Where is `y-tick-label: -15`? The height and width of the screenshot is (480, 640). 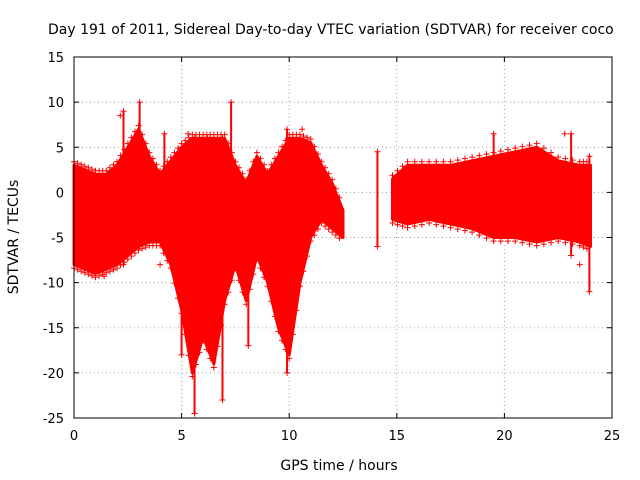 y-tick-label: -15 is located at coordinates (53, 329).